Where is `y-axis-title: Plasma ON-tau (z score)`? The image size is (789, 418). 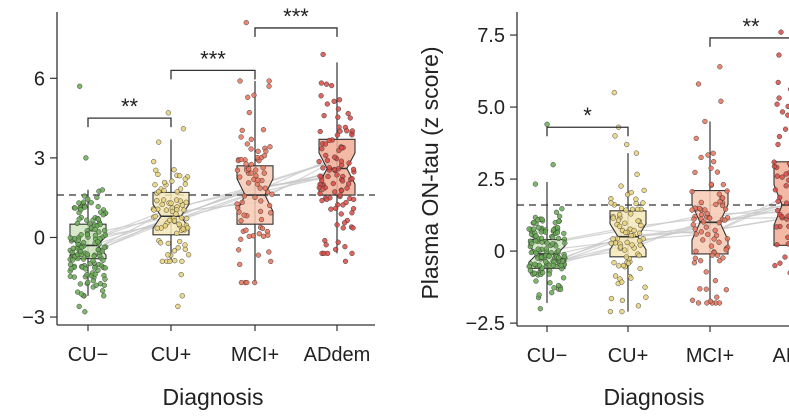
y-axis-title: Plasma ON-tau (z score) is located at coordinates (430, 172).